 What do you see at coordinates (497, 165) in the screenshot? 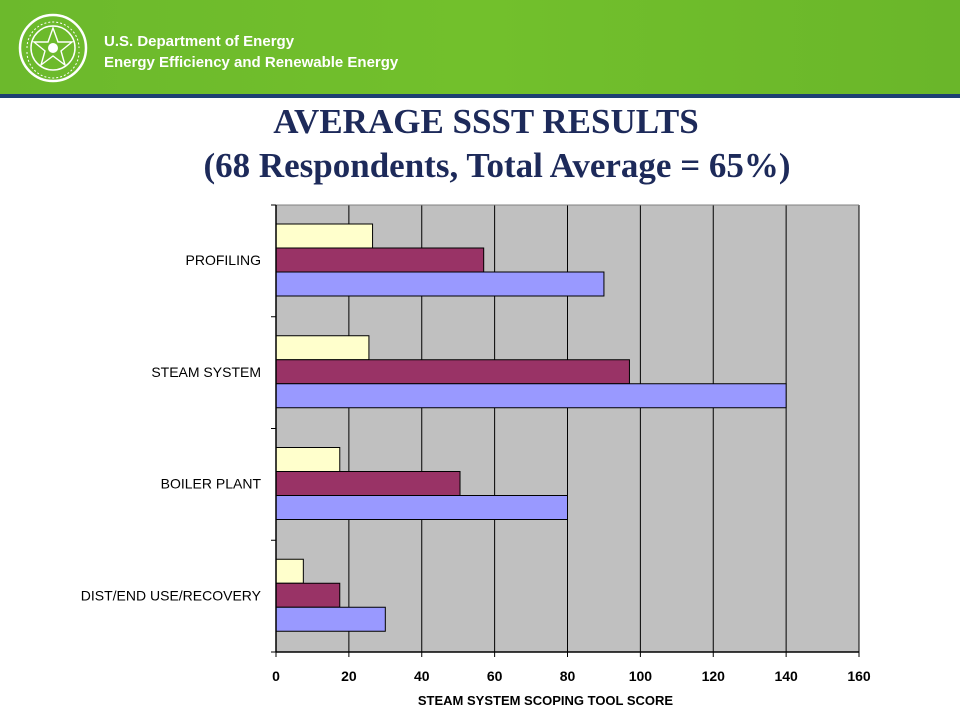
I see `slide-title-line-2: (68 Respondents, Total Average = 65%)` at bounding box center [497, 165].